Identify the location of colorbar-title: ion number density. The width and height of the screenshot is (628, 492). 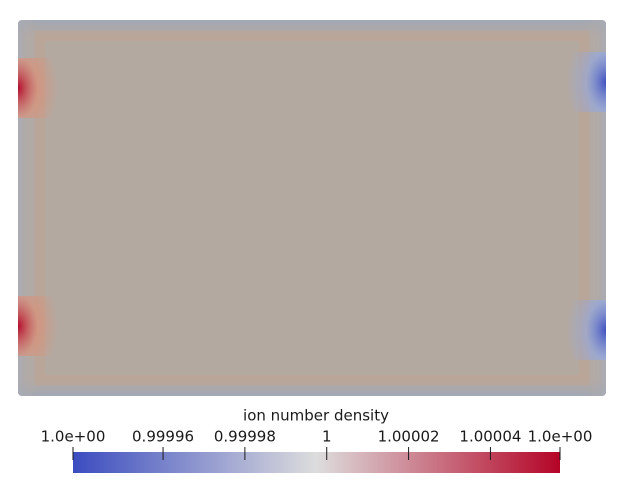
(316, 416).